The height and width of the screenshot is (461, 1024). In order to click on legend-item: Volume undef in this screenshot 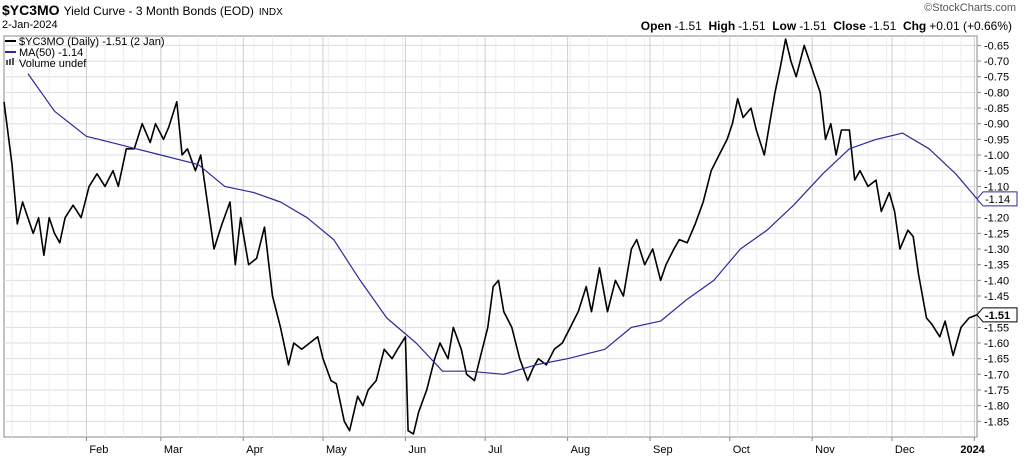, I will do `click(46, 64)`.